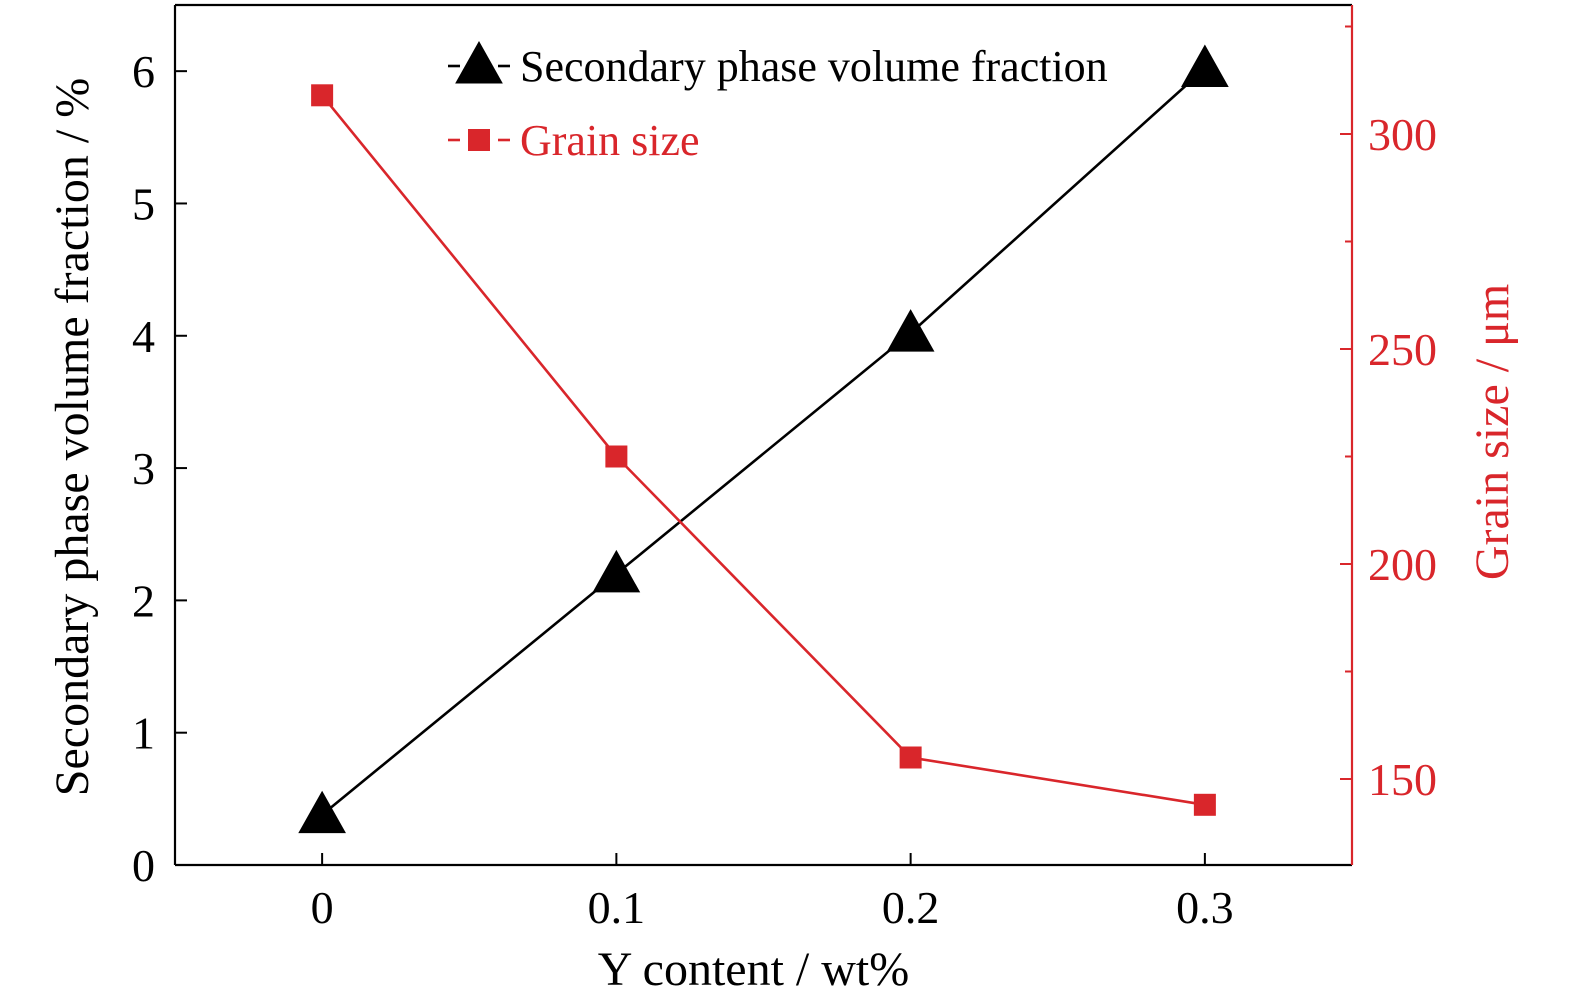  What do you see at coordinates (1205, 907) in the screenshot?
I see `x-tick-label: 0.3` at bounding box center [1205, 907].